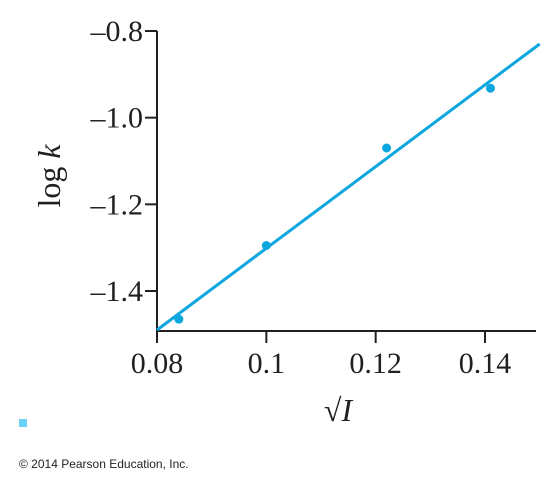 The image size is (557, 503). What do you see at coordinates (123, 161) in the screenshot?
I see `y-ticks: –0.8 –1.0 –1.2 –1.4` at bounding box center [123, 161].